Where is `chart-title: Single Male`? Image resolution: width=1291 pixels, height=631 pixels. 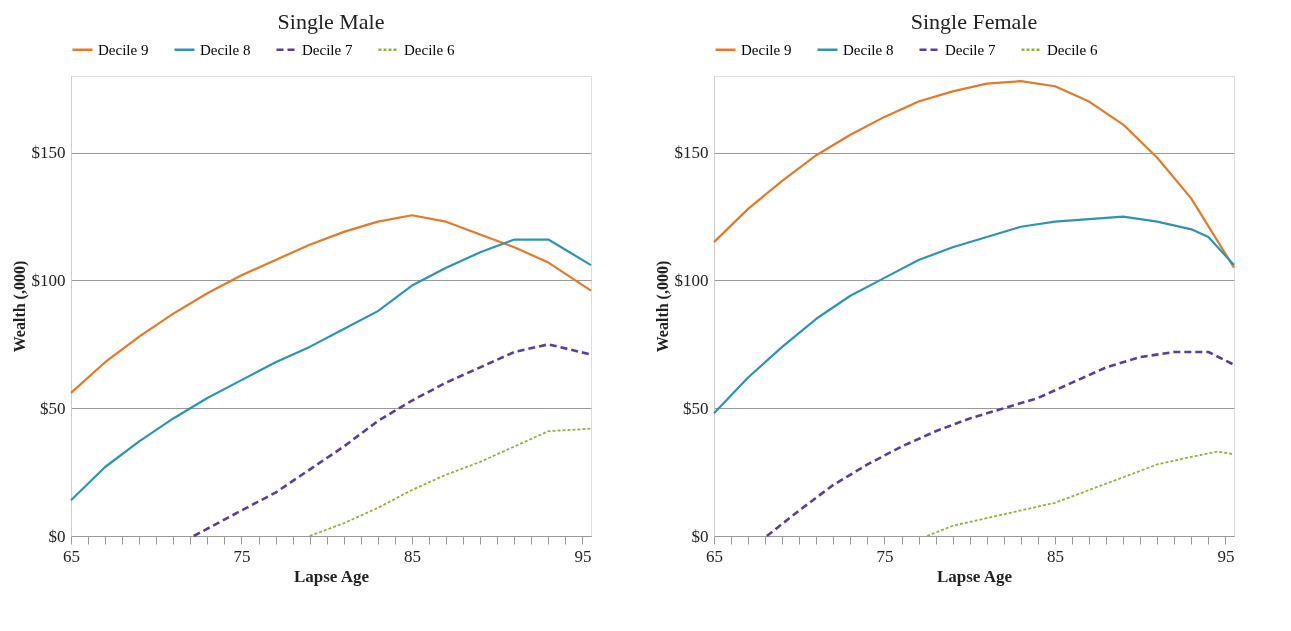
chart-title: Single Male is located at coordinates (331, 21).